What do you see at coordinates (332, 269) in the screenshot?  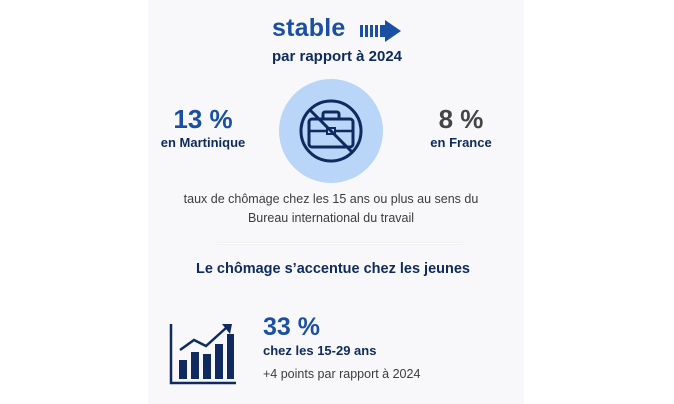 I see `section-title: Le chômage s’accentue chez les jeunes` at bounding box center [332, 269].